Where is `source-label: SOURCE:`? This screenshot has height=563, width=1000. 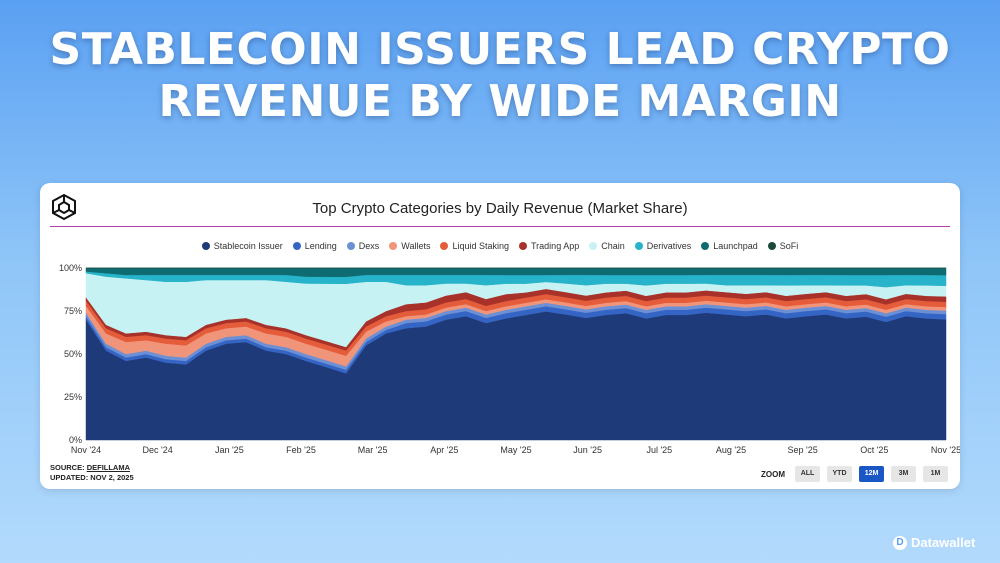 source-label: SOURCE: is located at coordinates (67, 467).